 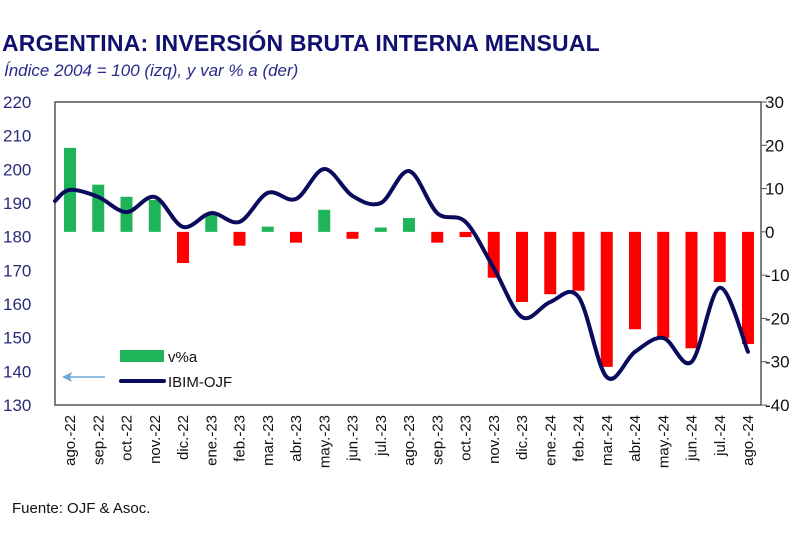 I want to click on bar-jul.-24, so click(x=719, y=257).